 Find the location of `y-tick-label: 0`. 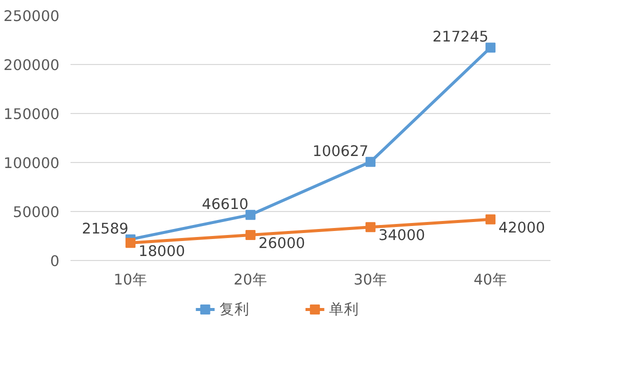

y-tick-label: 0 is located at coordinates (55, 261).